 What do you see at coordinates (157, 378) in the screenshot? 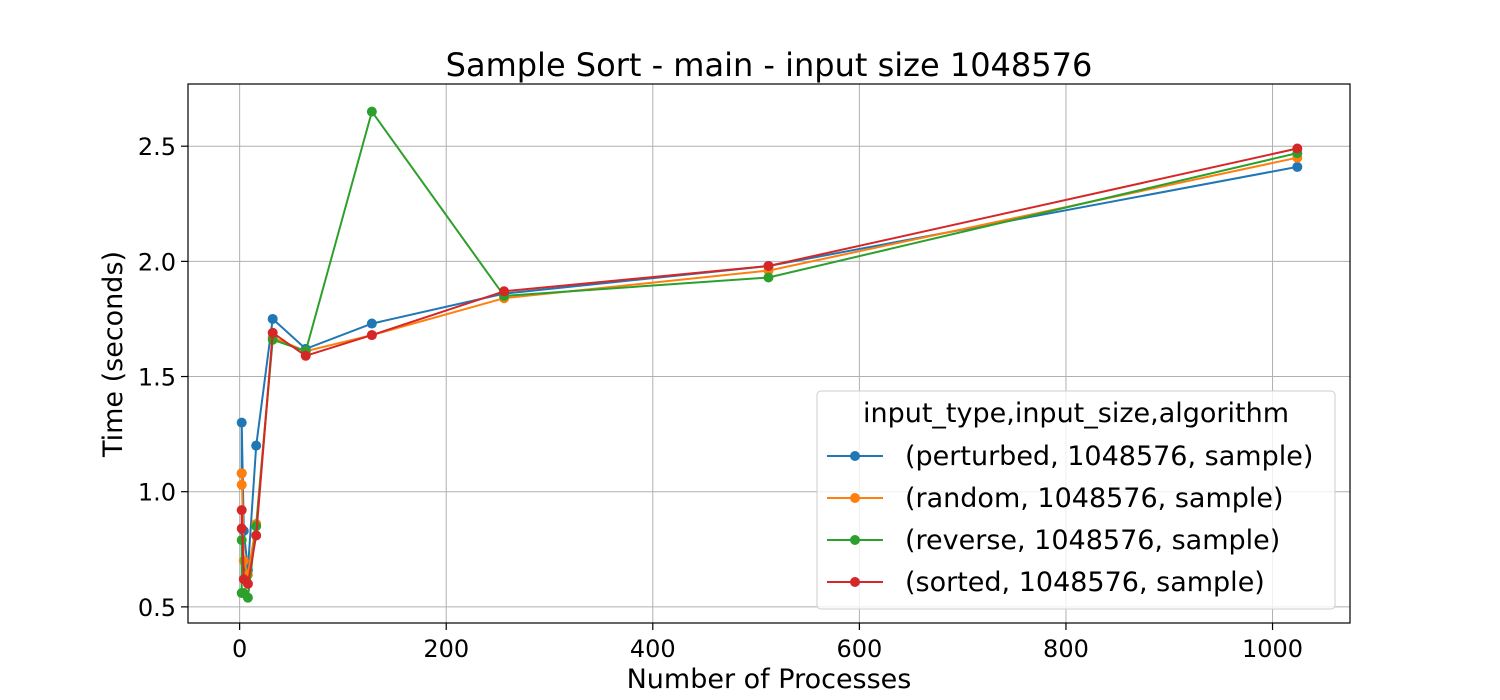
I see `y-tick-label: 1.5` at bounding box center [157, 378].